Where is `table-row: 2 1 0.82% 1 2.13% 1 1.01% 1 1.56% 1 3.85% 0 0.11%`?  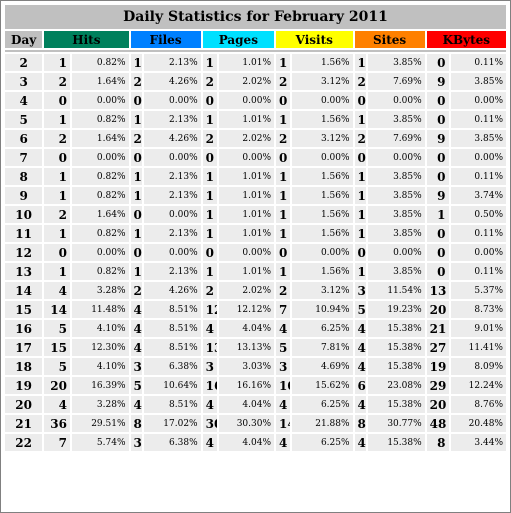 table-row: 2 1 0.82% 1 2.13% 1 1.01% 1 1.56% 1 3.85% 0 0.11% is located at coordinates (255, 62).